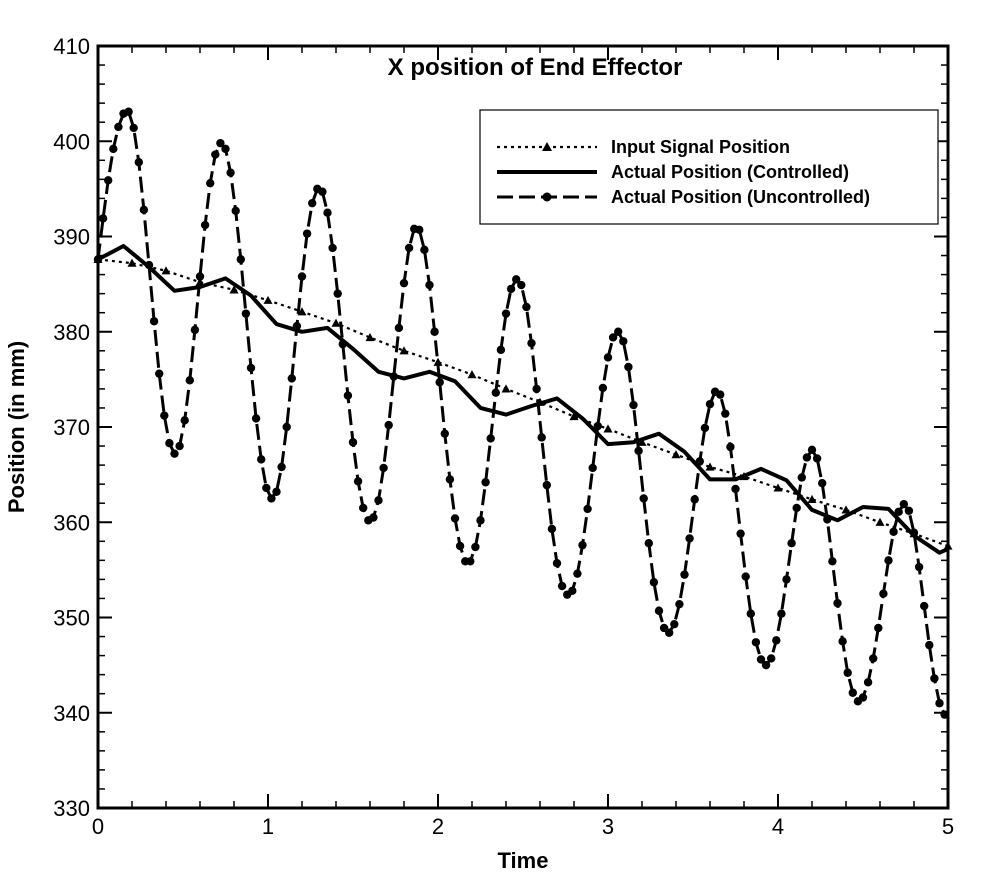 The height and width of the screenshot is (889, 1000). I want to click on y-tick-label: 340, so click(71, 713).